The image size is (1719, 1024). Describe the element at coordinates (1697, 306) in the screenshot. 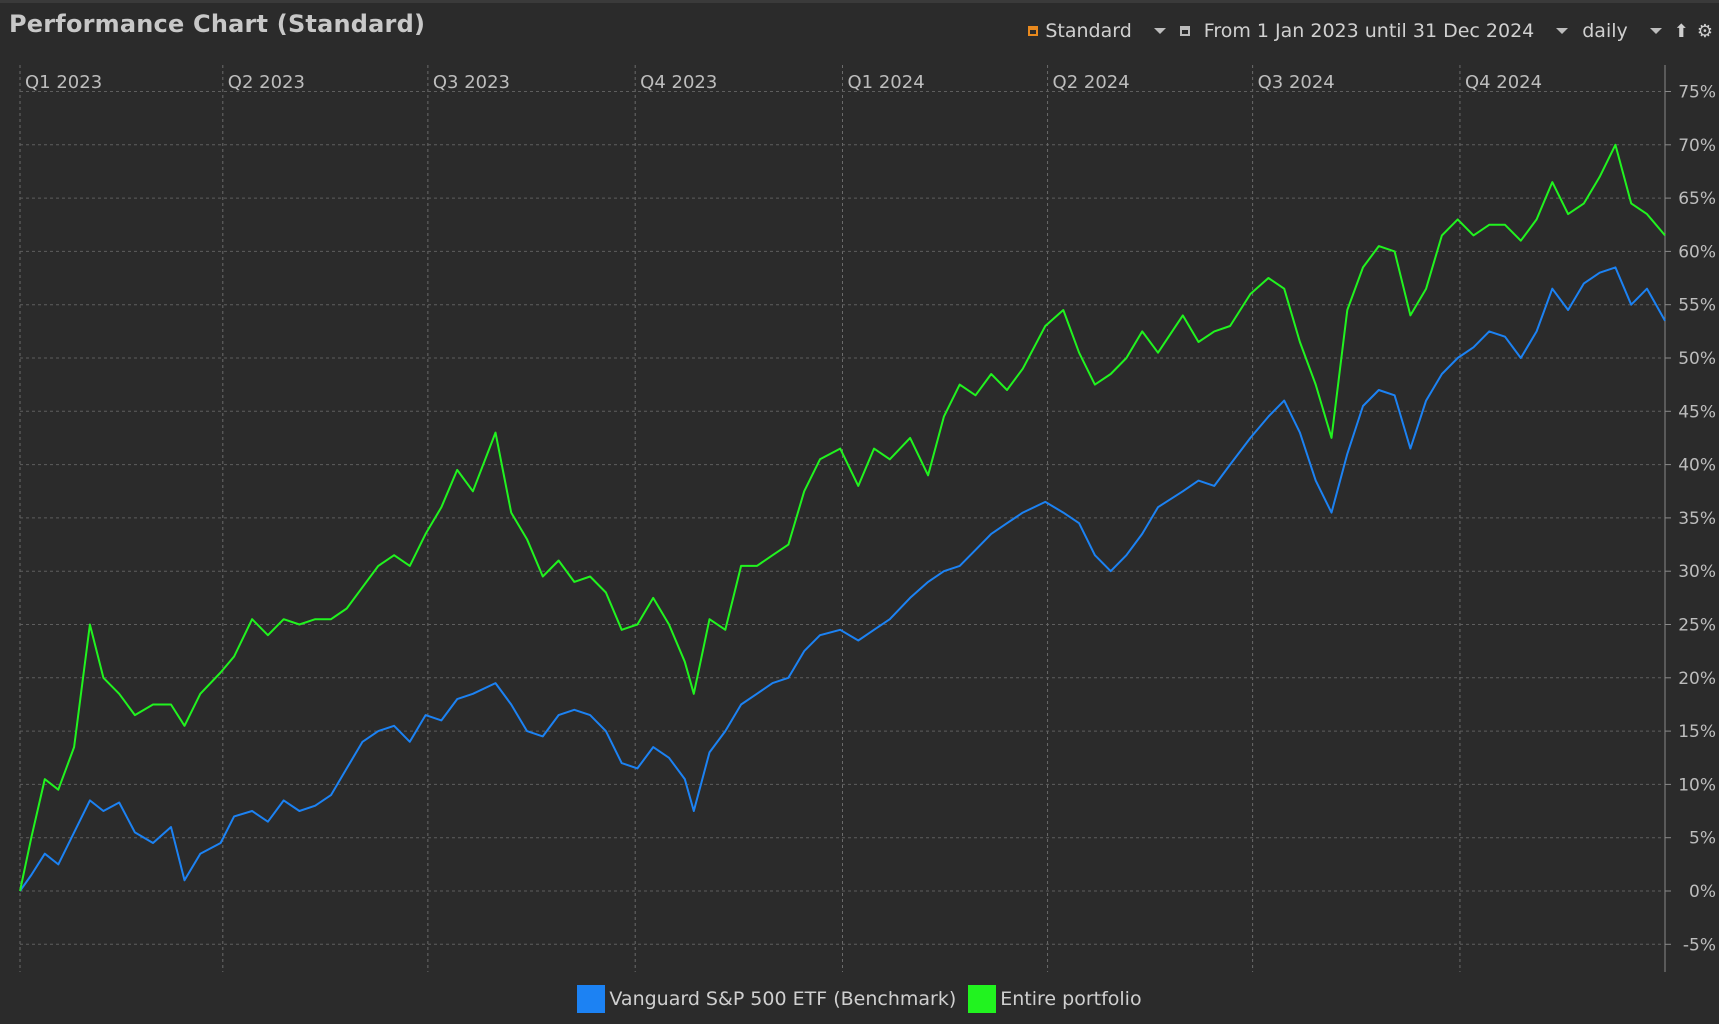

I see `y-tick-label: 55%` at that location.